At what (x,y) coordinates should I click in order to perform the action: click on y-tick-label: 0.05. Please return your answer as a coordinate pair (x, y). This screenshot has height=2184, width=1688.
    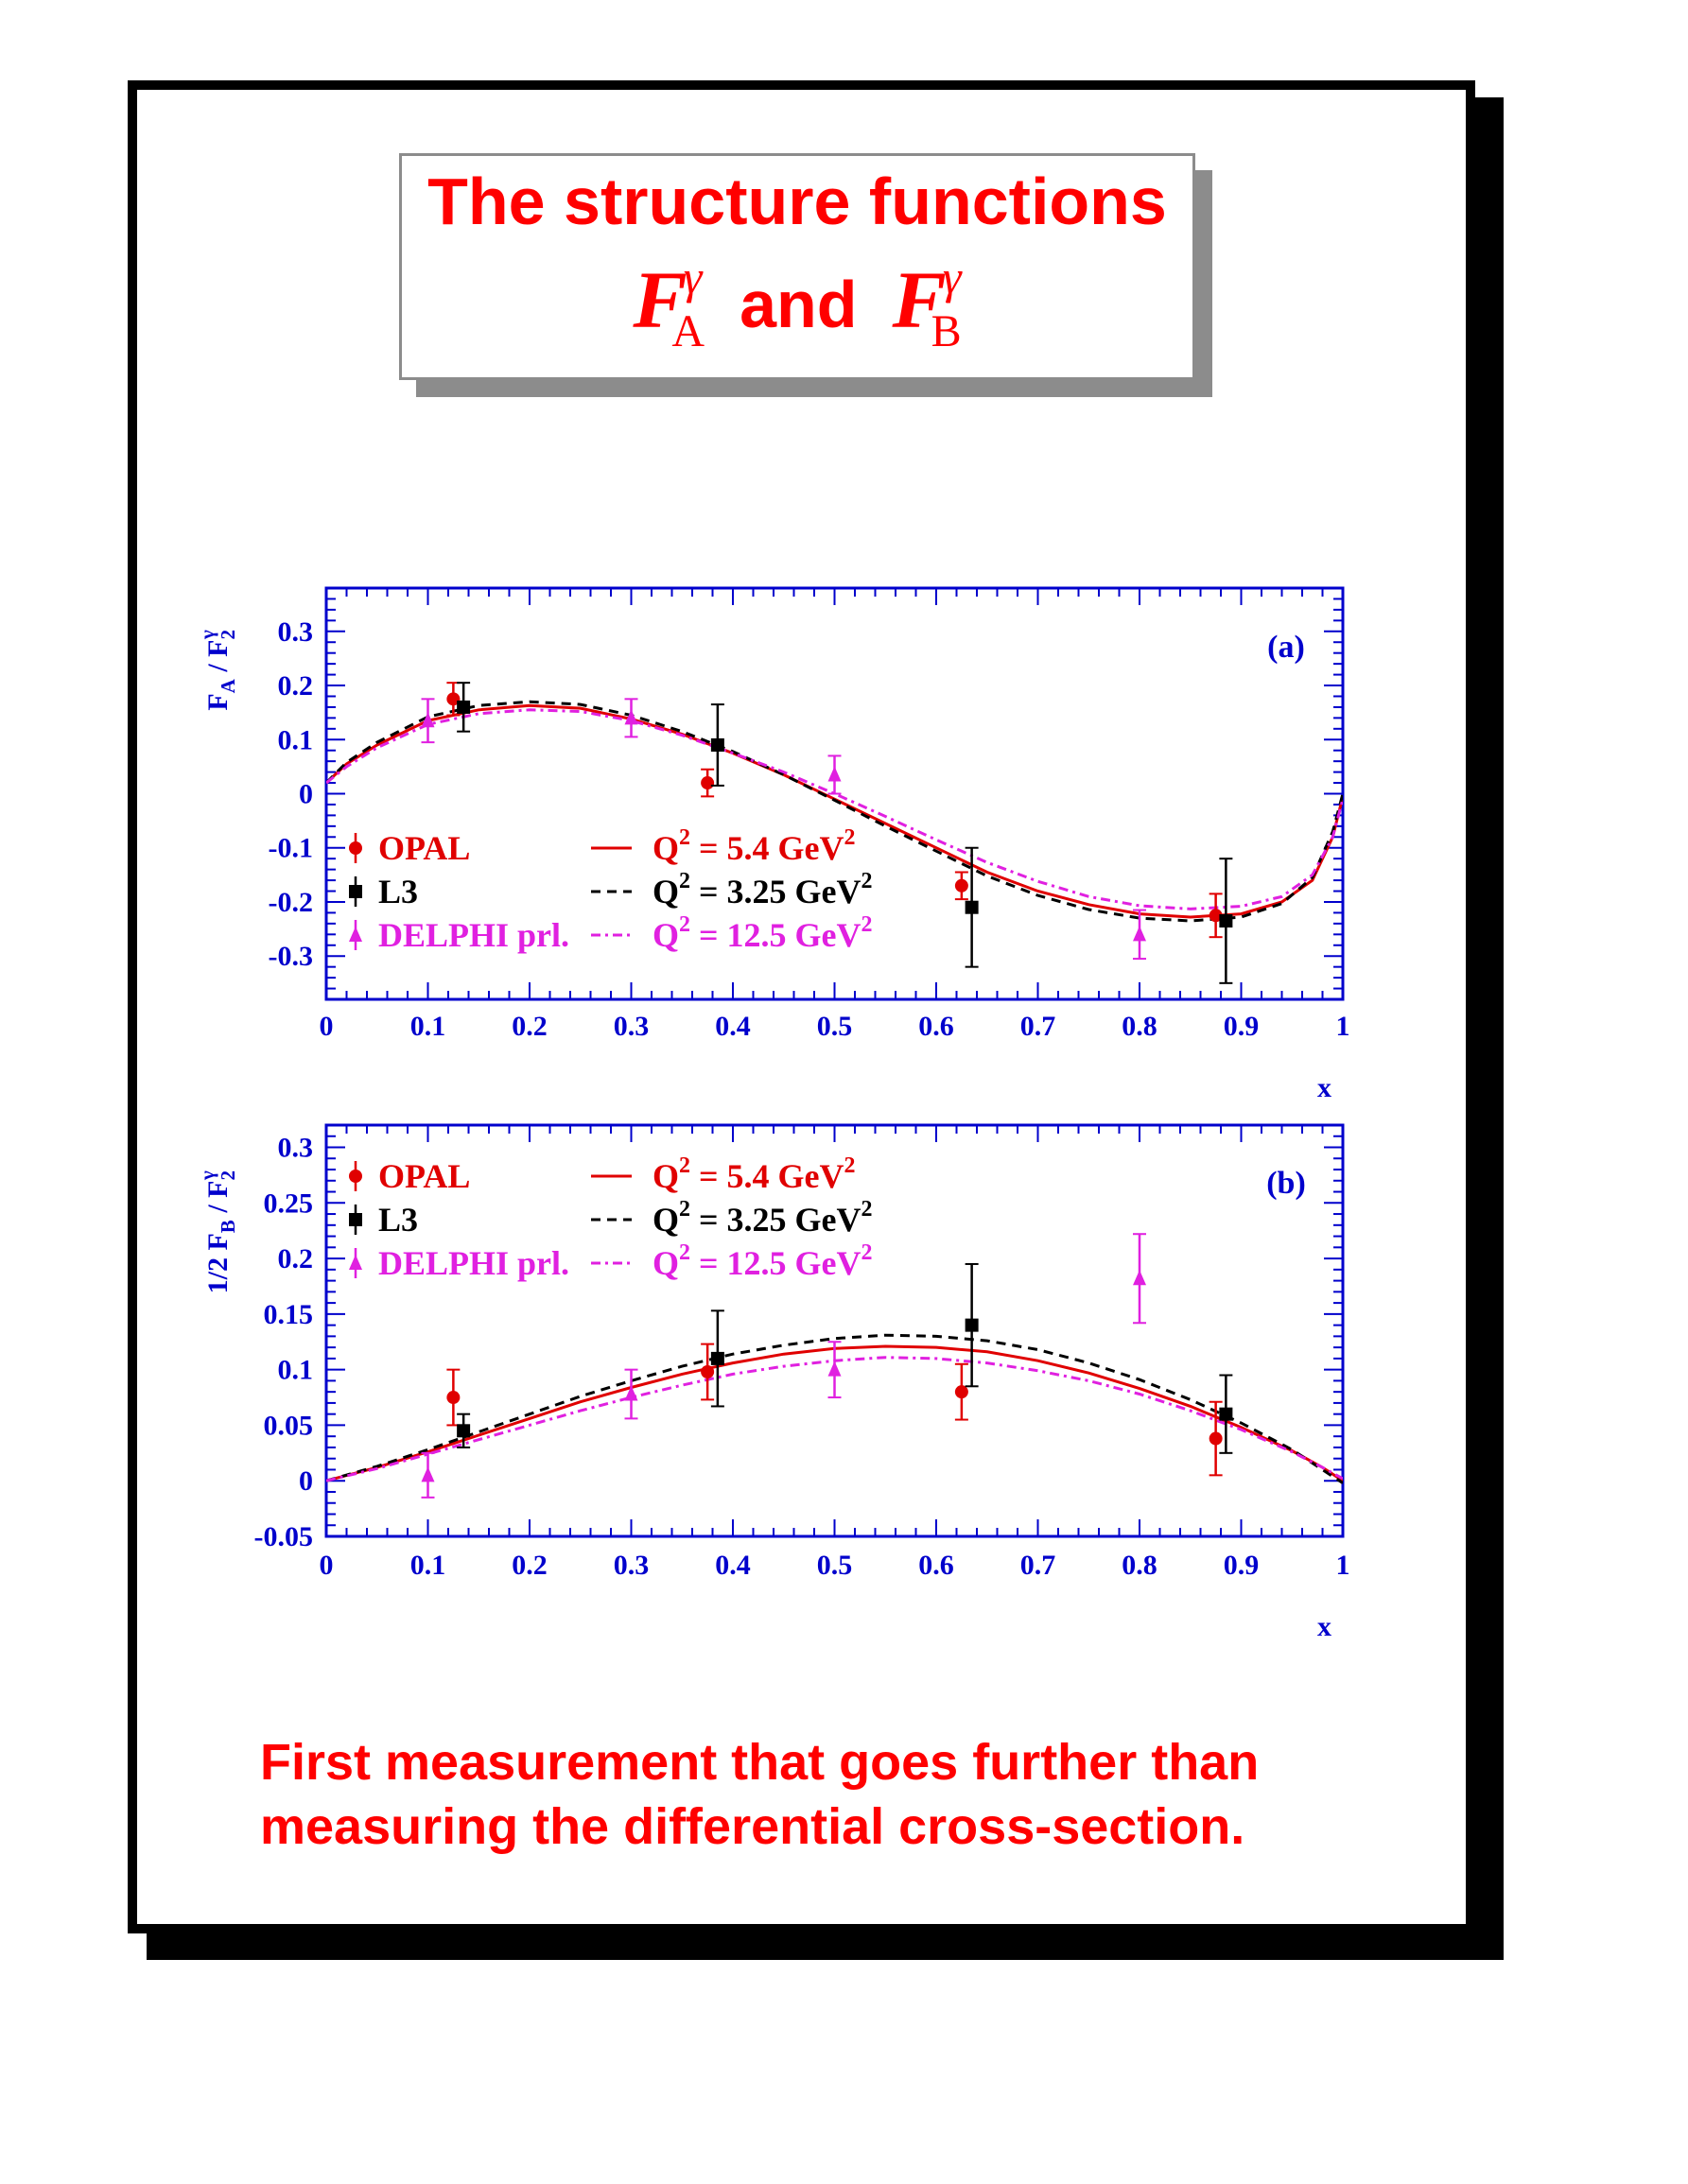
    Looking at the image, I should click on (289, 1425).